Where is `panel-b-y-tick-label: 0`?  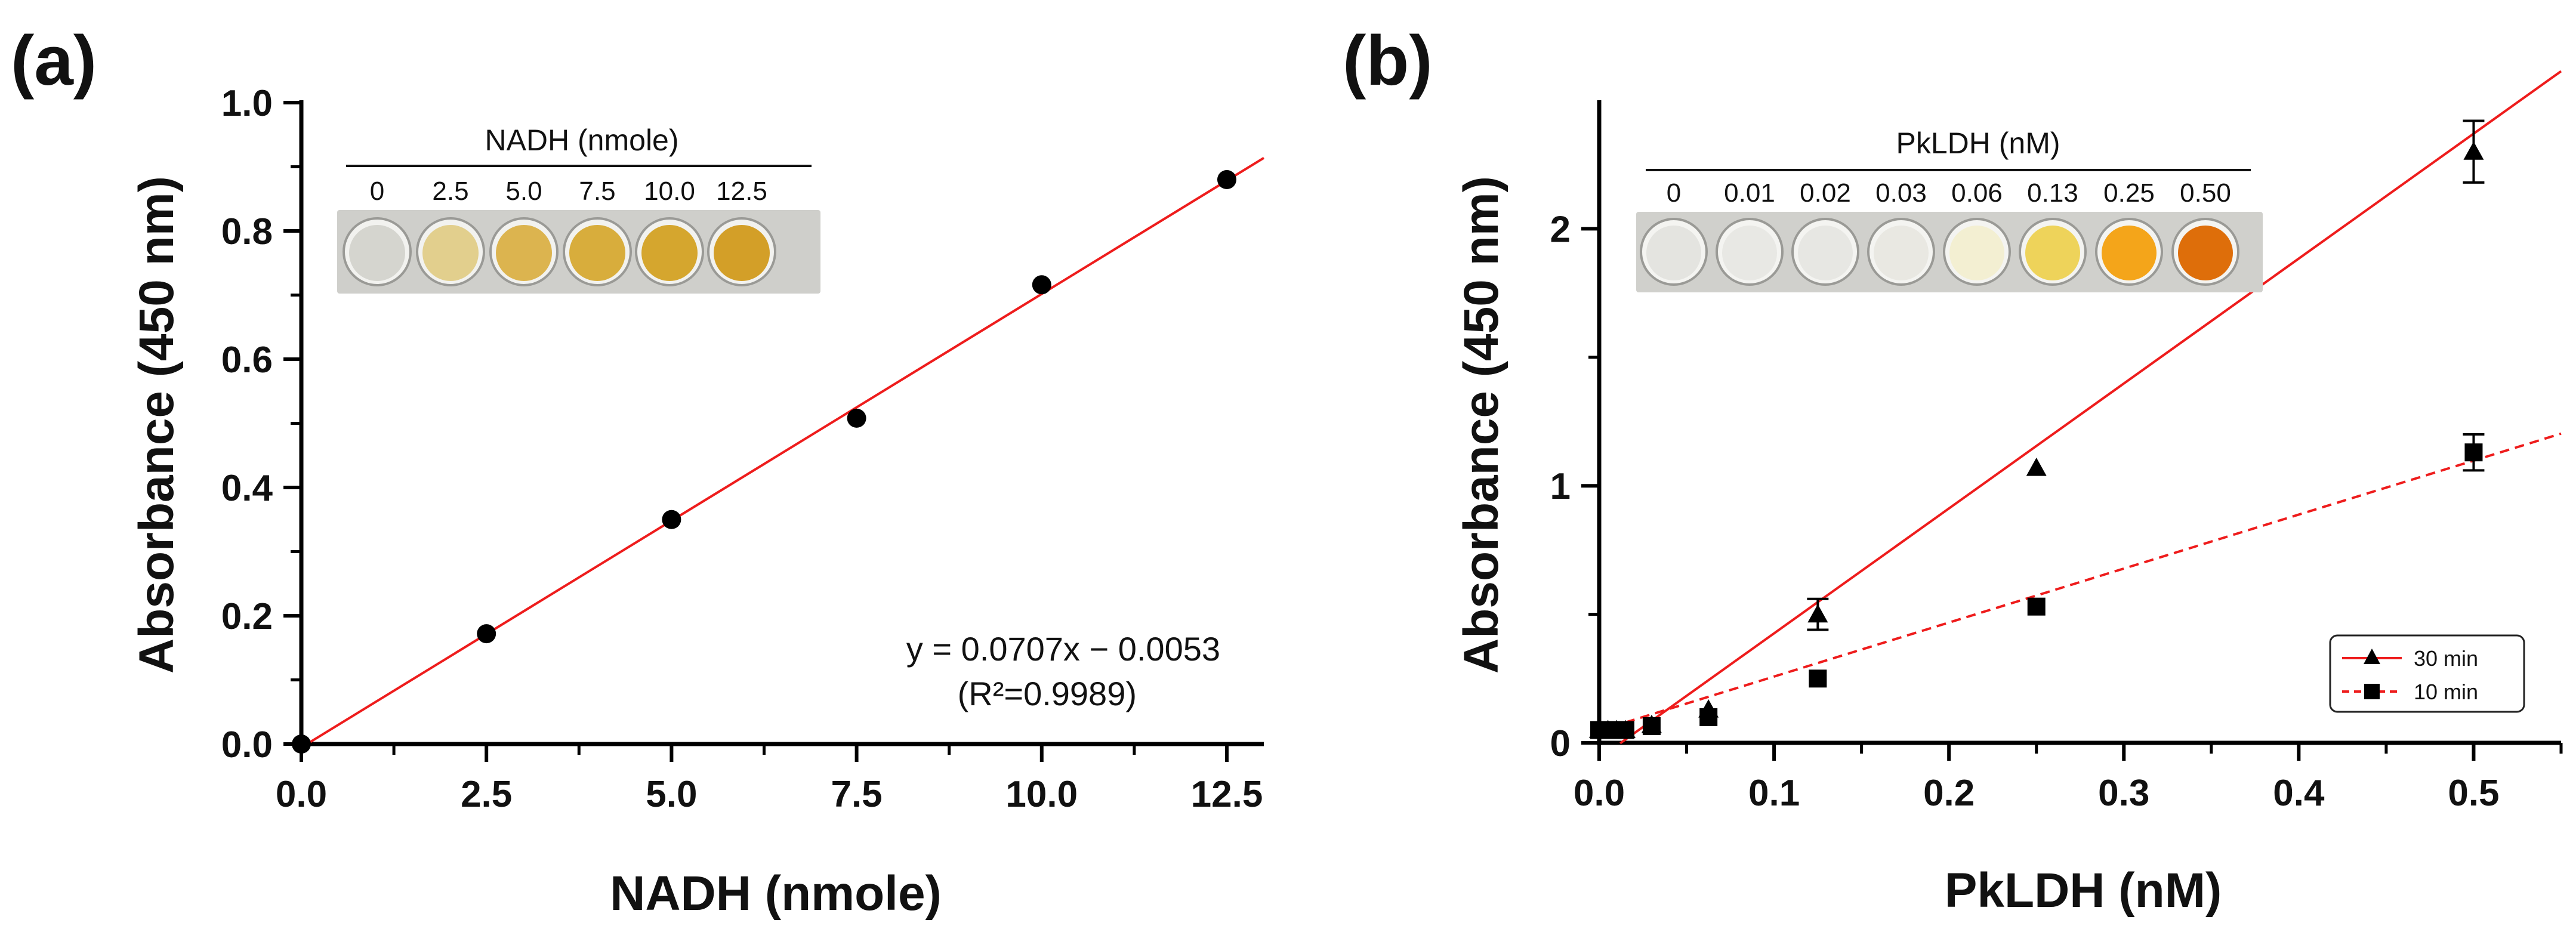 panel-b-y-tick-label: 0 is located at coordinates (1560, 743).